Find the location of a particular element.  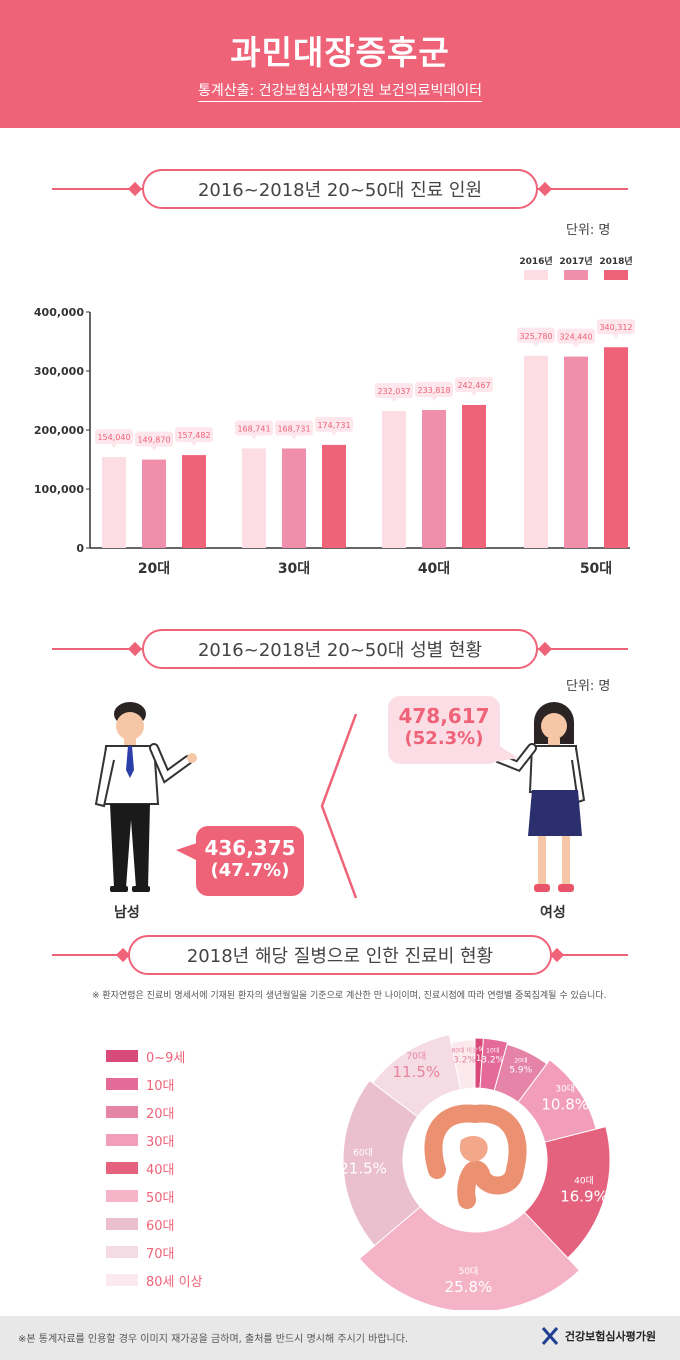

hira-logo-icon is located at coordinates (550, 1336).